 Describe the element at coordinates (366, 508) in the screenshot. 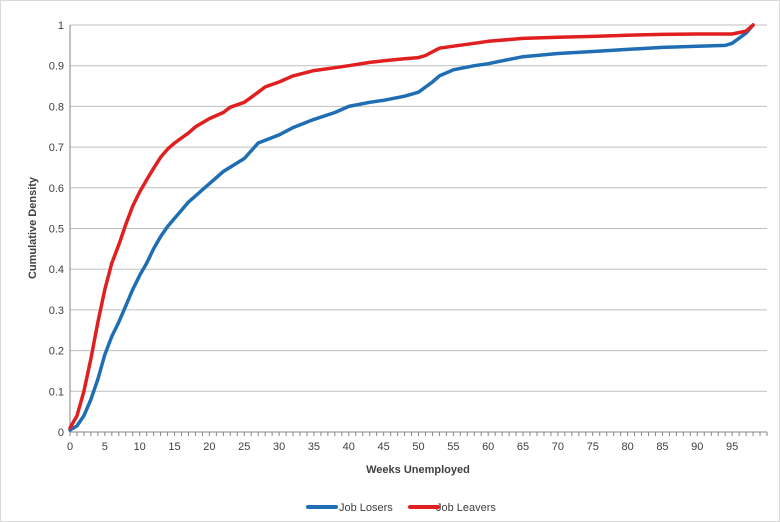

I see `legend-label-job-losers: Job Losers` at that location.